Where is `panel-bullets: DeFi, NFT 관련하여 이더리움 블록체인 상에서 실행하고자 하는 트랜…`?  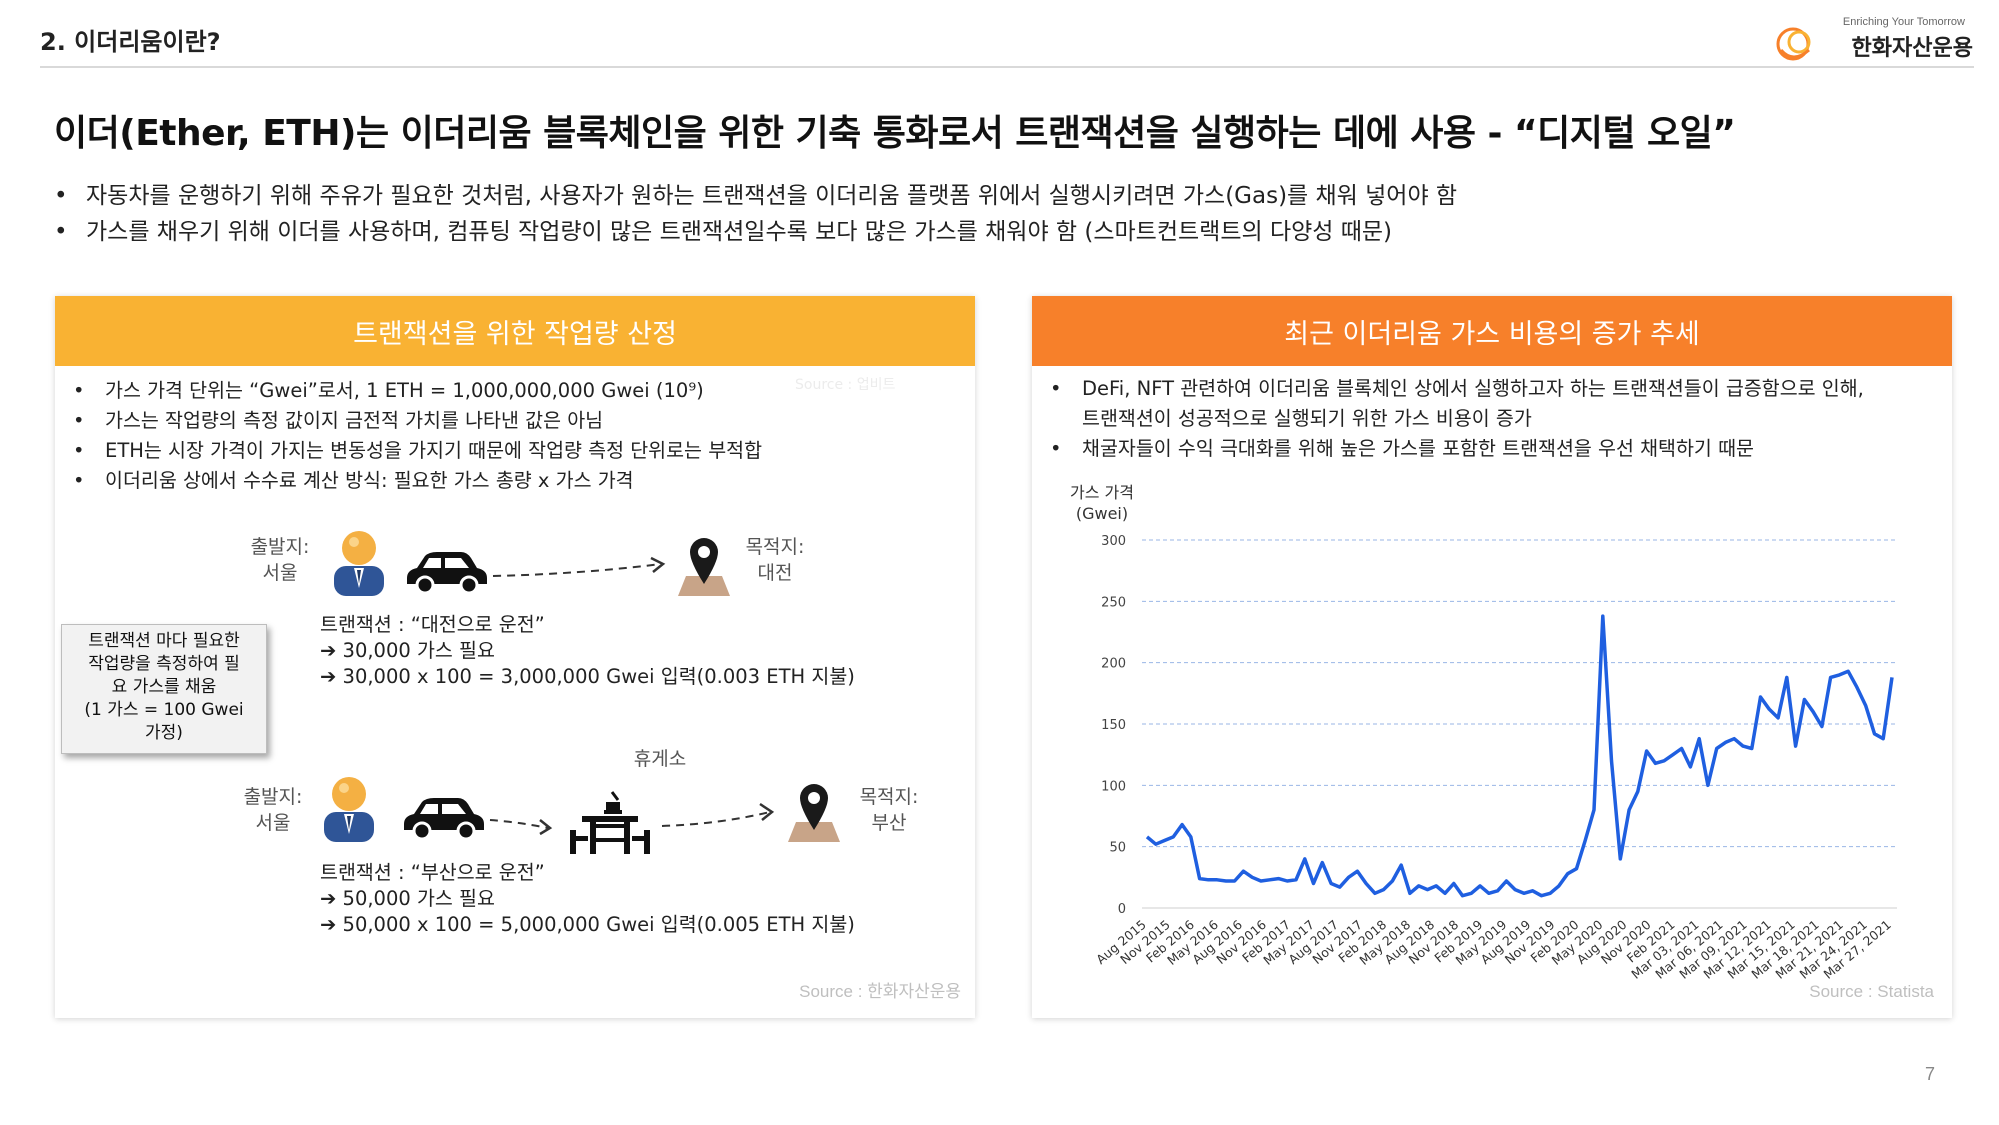
panel-bullets: DeFi, NFT 관련하여 이더리움 블록체인 상에서 실행하고자 하는 트랜… is located at coordinates (1490, 419).